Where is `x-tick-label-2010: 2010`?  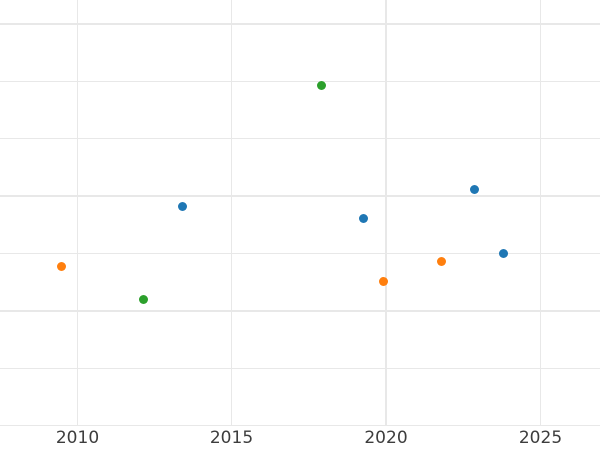 x-tick-label-2010: 2010 is located at coordinates (77, 438).